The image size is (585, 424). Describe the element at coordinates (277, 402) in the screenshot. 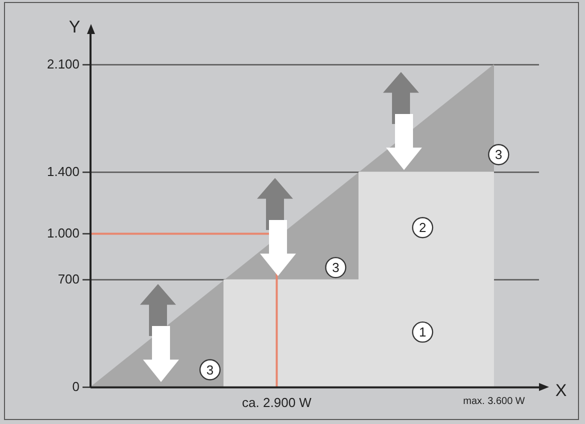

I see `x-tick-label: ca. 2.900 W` at that location.